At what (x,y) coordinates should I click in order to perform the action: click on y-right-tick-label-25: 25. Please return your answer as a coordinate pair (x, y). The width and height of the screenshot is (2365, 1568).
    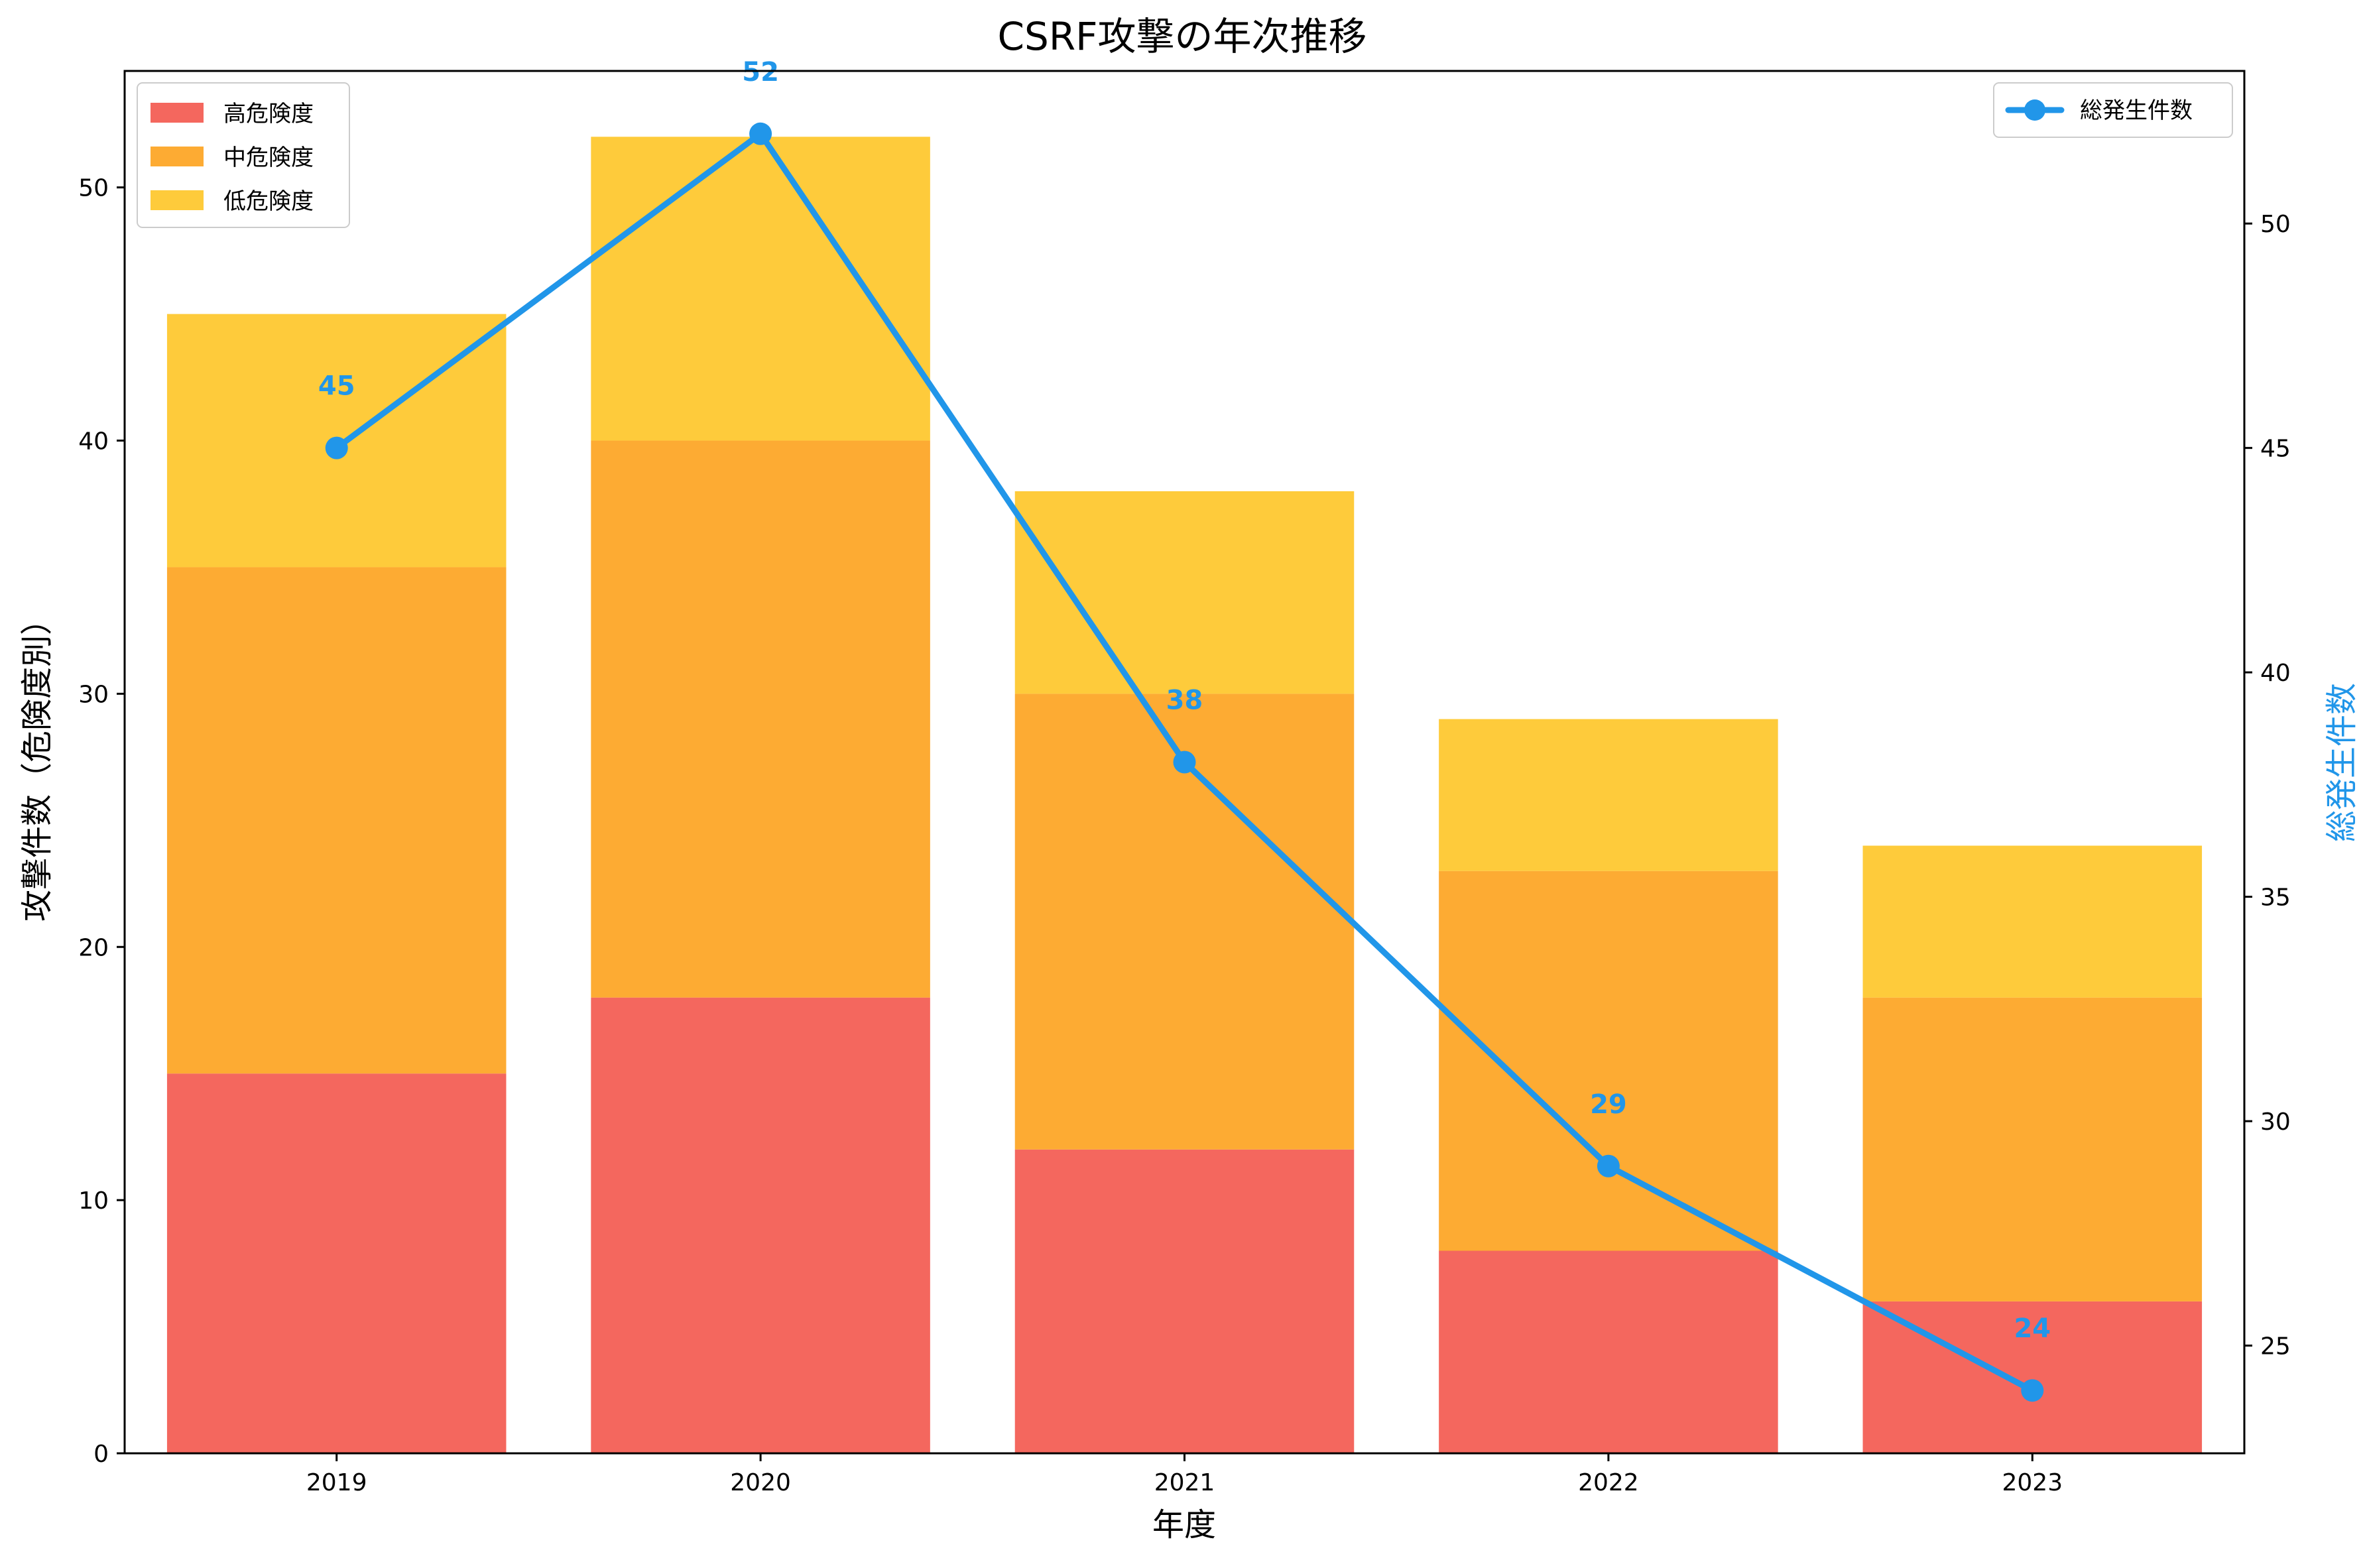
    Looking at the image, I should click on (2275, 1346).